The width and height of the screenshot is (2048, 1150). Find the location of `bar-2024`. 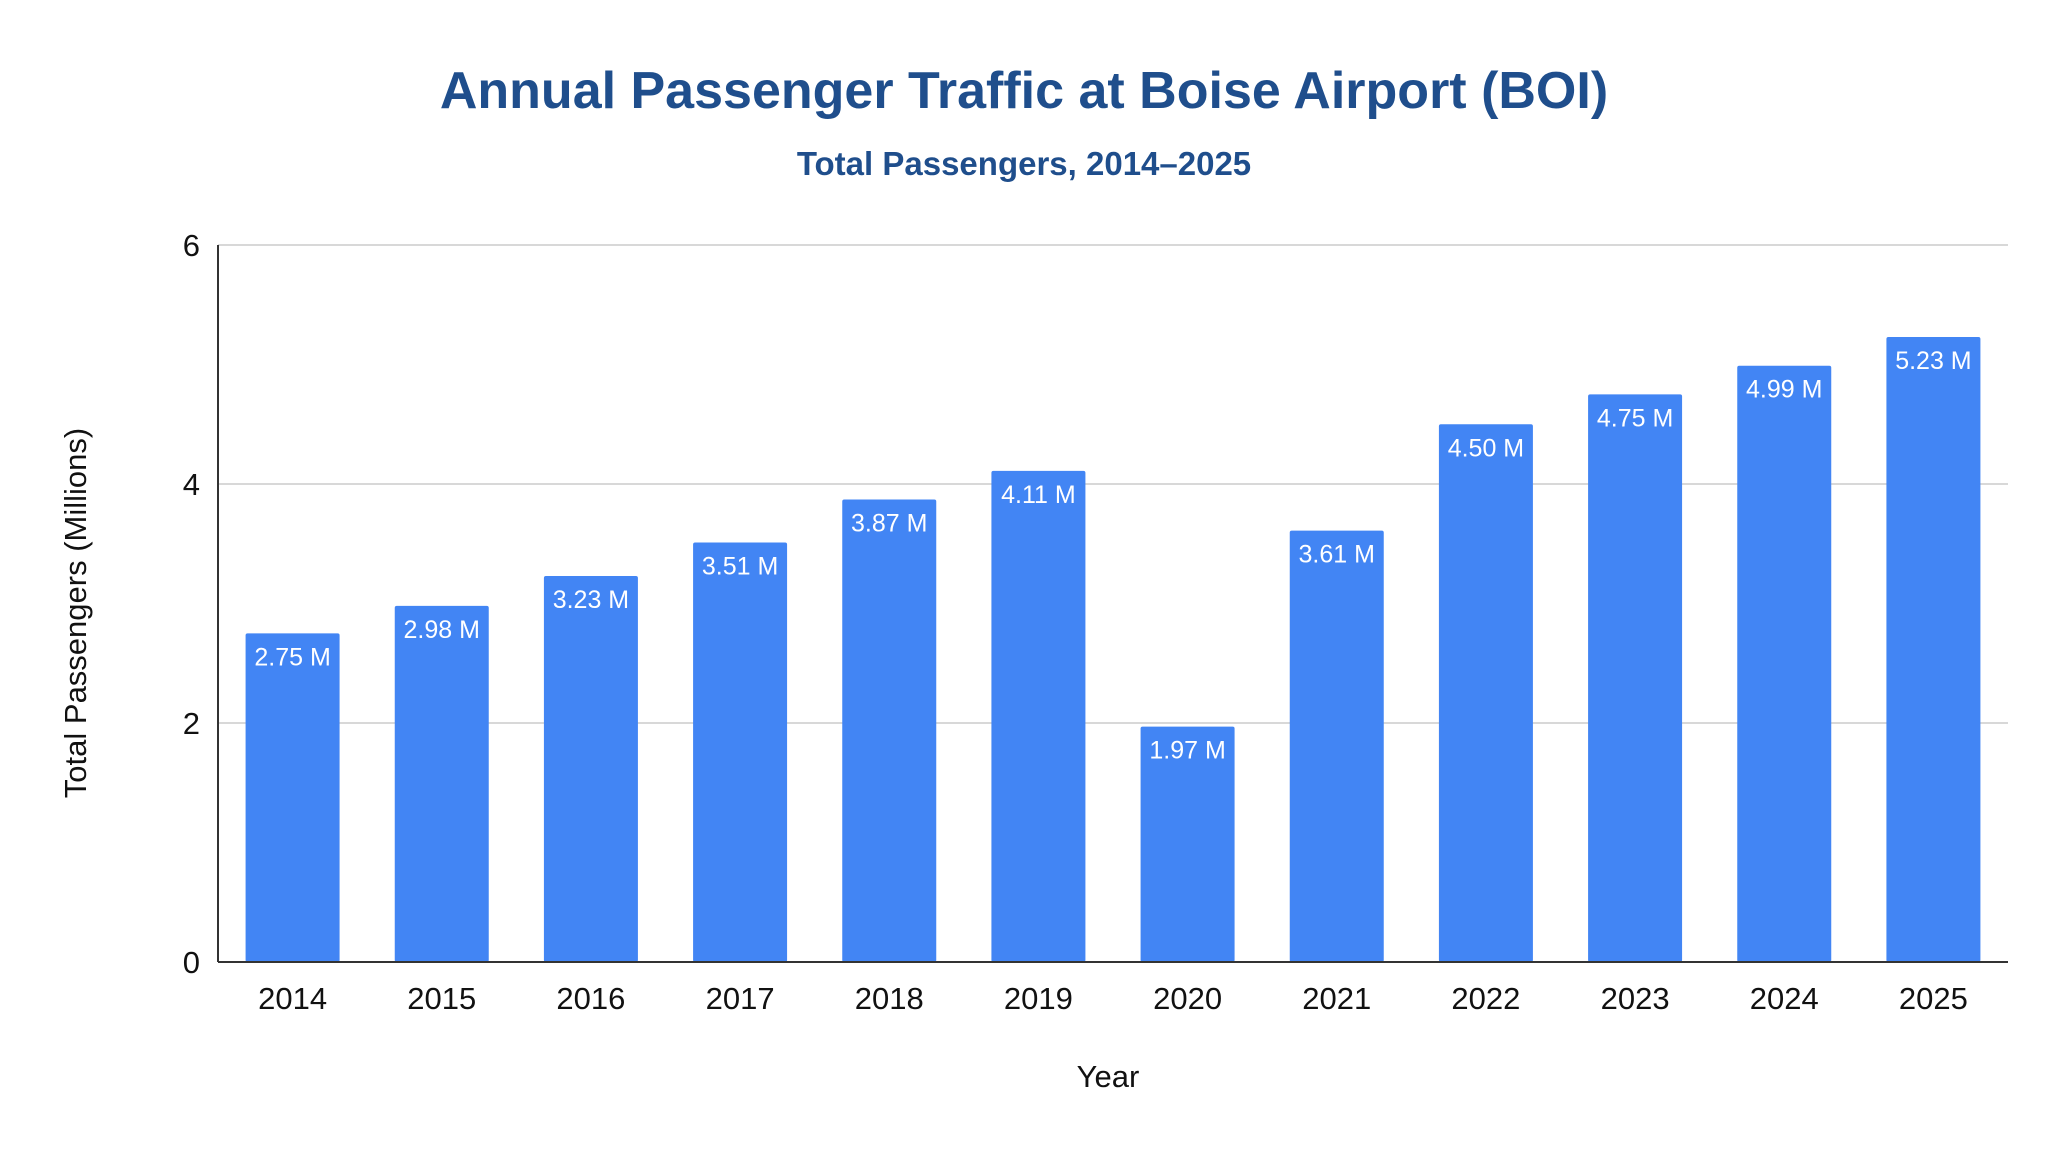

bar-2024 is located at coordinates (1784, 663).